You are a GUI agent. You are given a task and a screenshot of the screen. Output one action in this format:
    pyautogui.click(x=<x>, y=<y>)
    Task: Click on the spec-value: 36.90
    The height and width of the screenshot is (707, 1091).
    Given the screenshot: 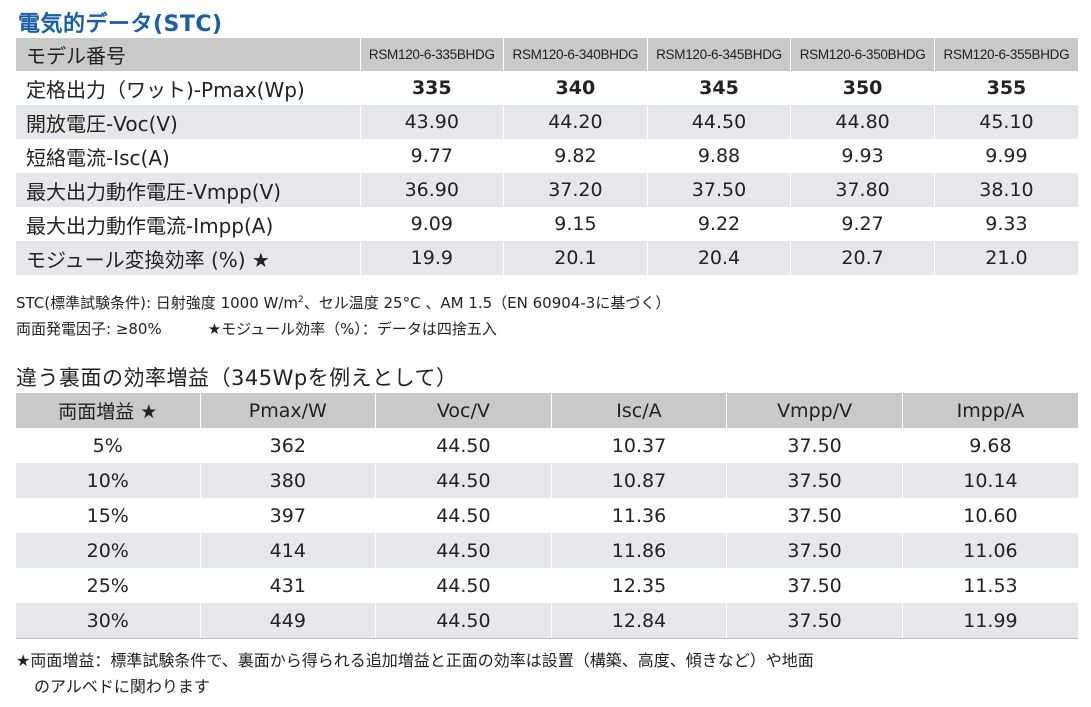 What is the action you would take?
    pyautogui.click(x=431, y=190)
    